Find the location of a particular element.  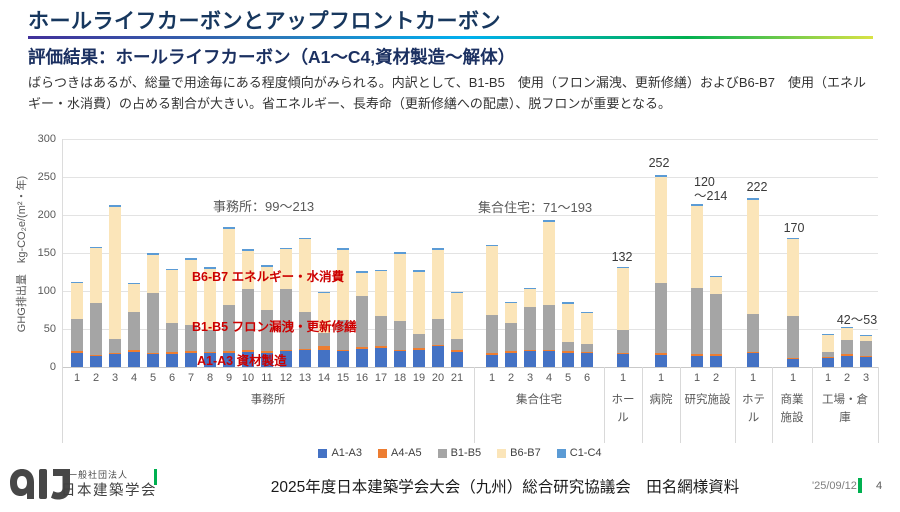

group-label-text: 商業施設 is located at coordinates (792, 409).